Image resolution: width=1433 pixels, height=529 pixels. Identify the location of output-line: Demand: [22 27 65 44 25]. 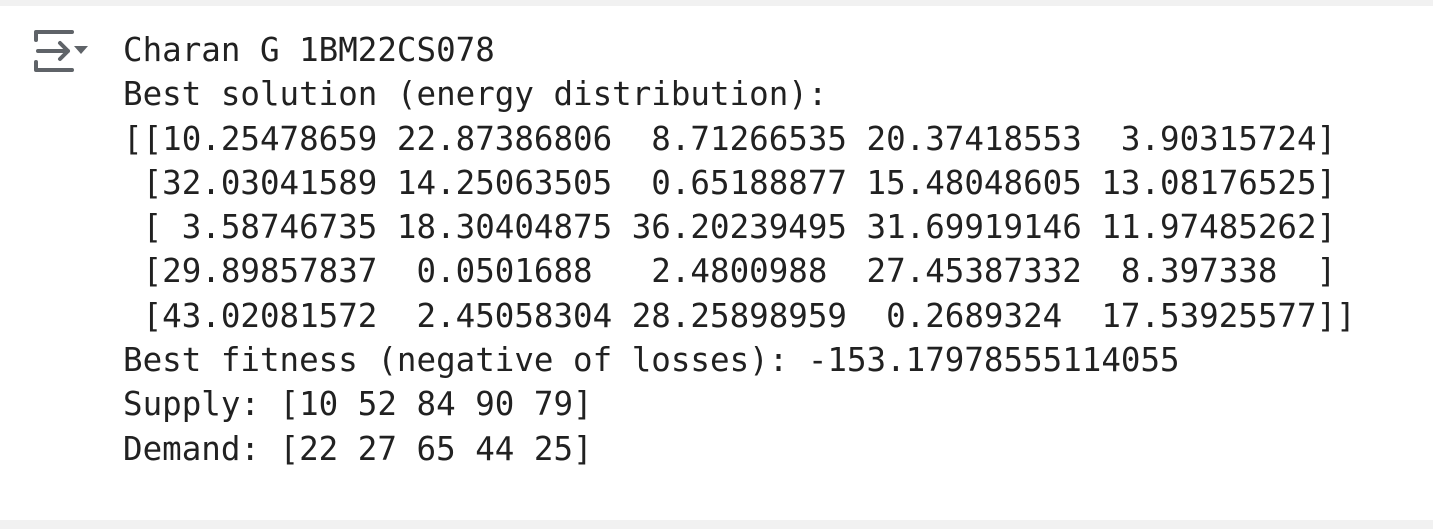
(358, 448).